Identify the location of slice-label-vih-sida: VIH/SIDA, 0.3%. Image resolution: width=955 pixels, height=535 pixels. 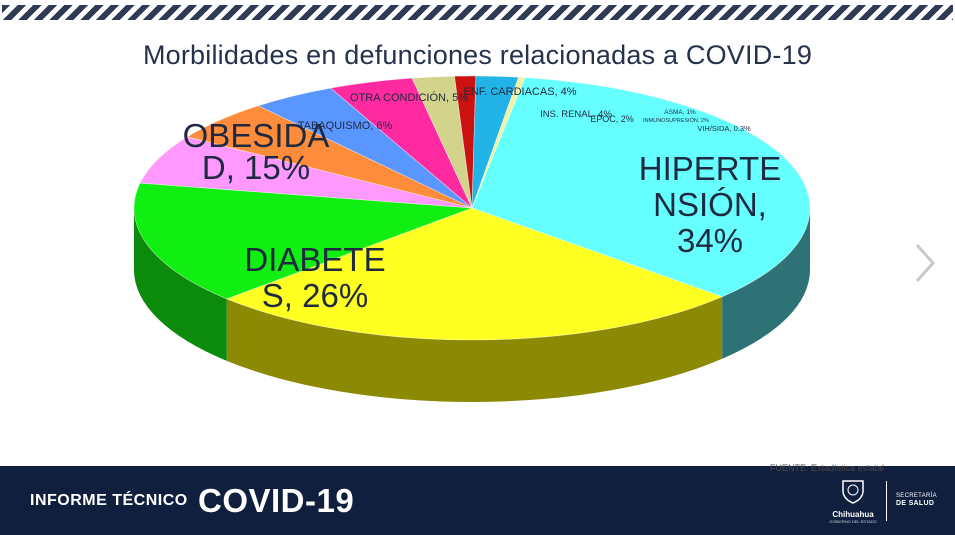
(724, 128).